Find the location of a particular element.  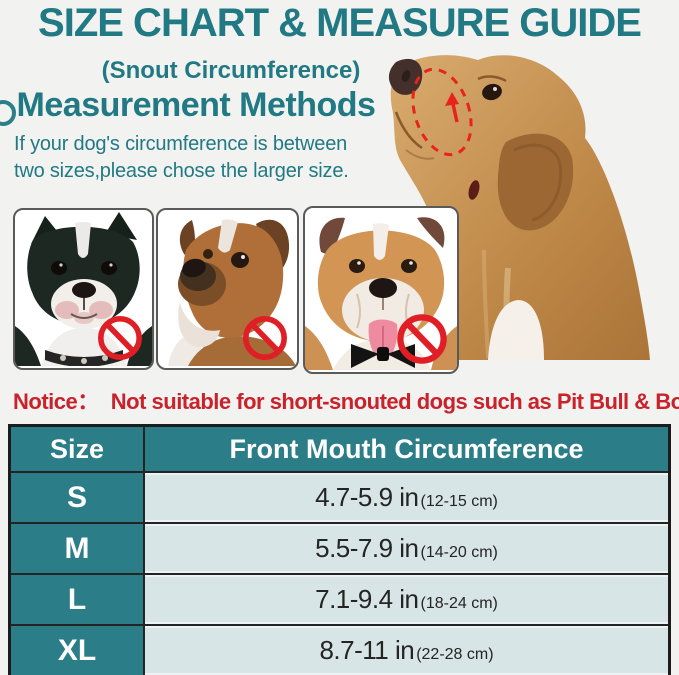

column-header-size: Size is located at coordinates (76, 448).